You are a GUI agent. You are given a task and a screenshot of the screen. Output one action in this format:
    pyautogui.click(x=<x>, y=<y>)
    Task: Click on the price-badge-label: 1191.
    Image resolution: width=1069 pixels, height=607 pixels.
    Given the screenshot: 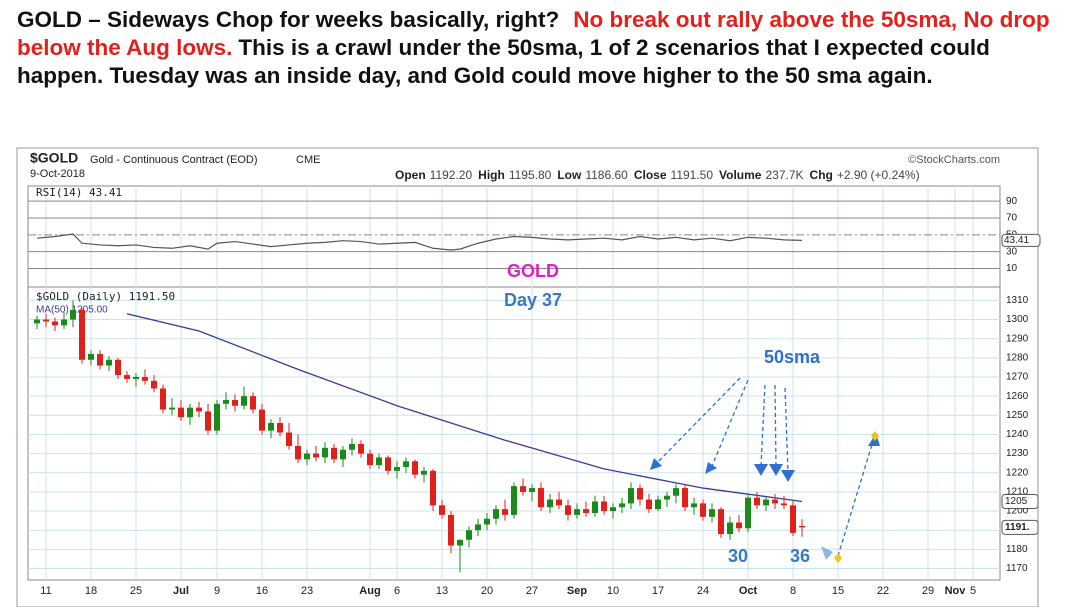 What is the action you would take?
    pyautogui.click(x=1017, y=527)
    